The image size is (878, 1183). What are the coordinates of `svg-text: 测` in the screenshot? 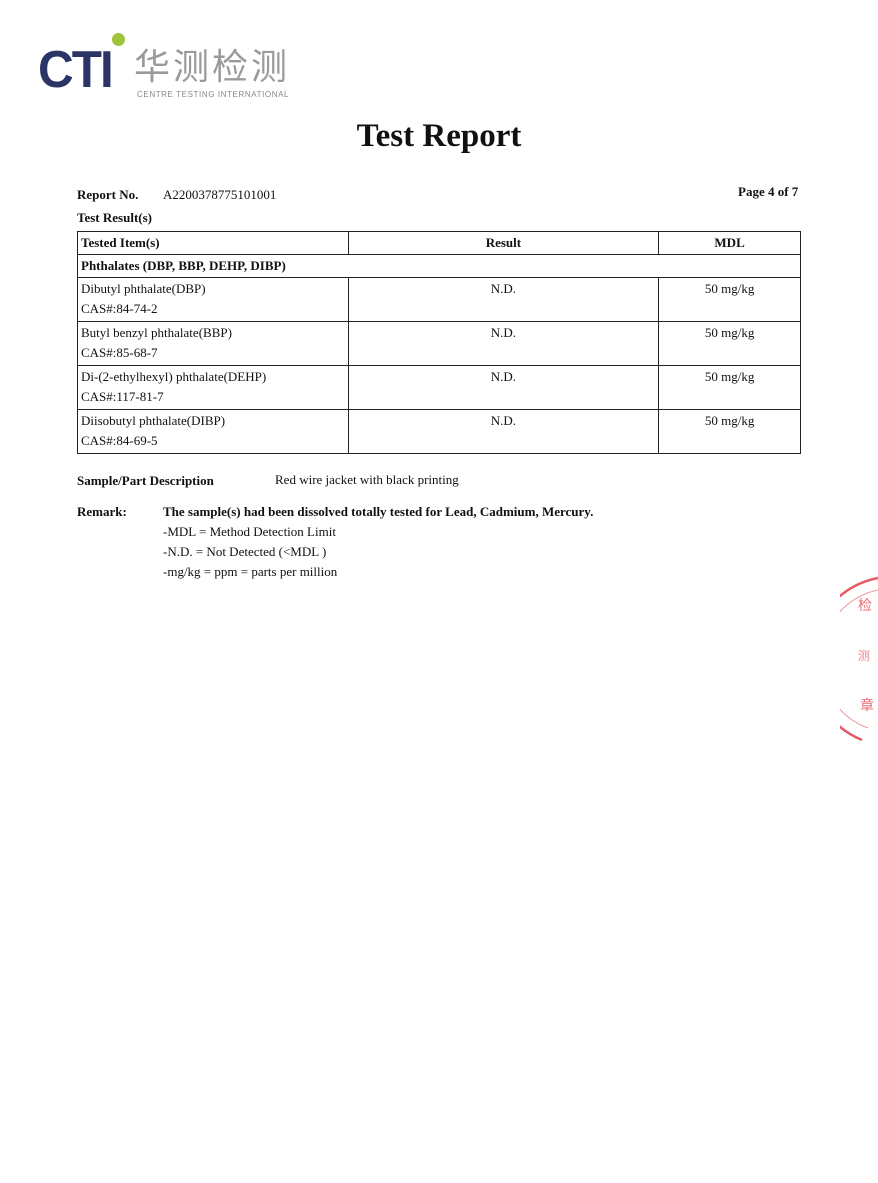 It's located at (864, 656).